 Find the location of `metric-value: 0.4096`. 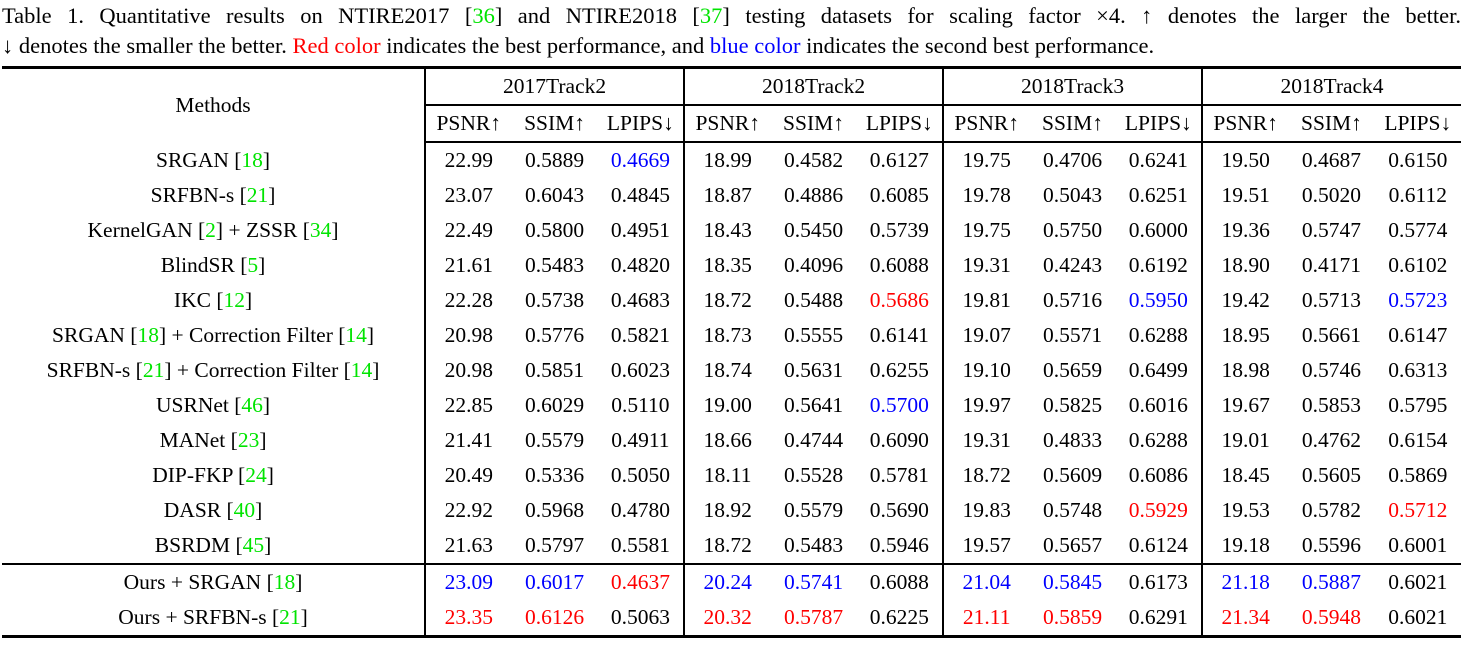

metric-value: 0.4096 is located at coordinates (813, 265).